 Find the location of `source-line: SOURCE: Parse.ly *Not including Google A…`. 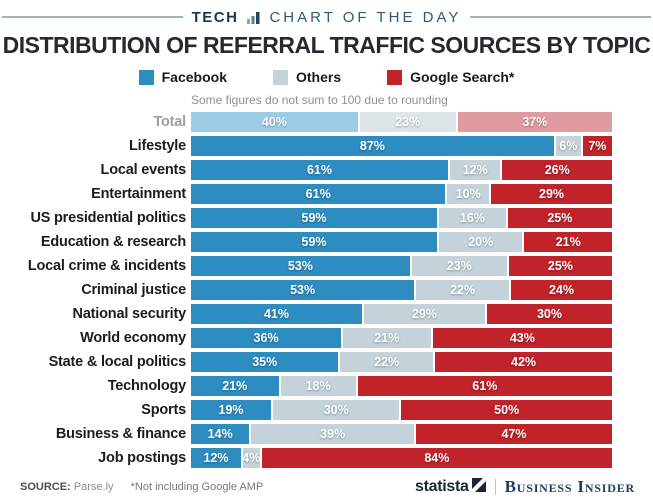

source-line: SOURCE: Parse.ly *Not including Google A… is located at coordinates (141, 487).